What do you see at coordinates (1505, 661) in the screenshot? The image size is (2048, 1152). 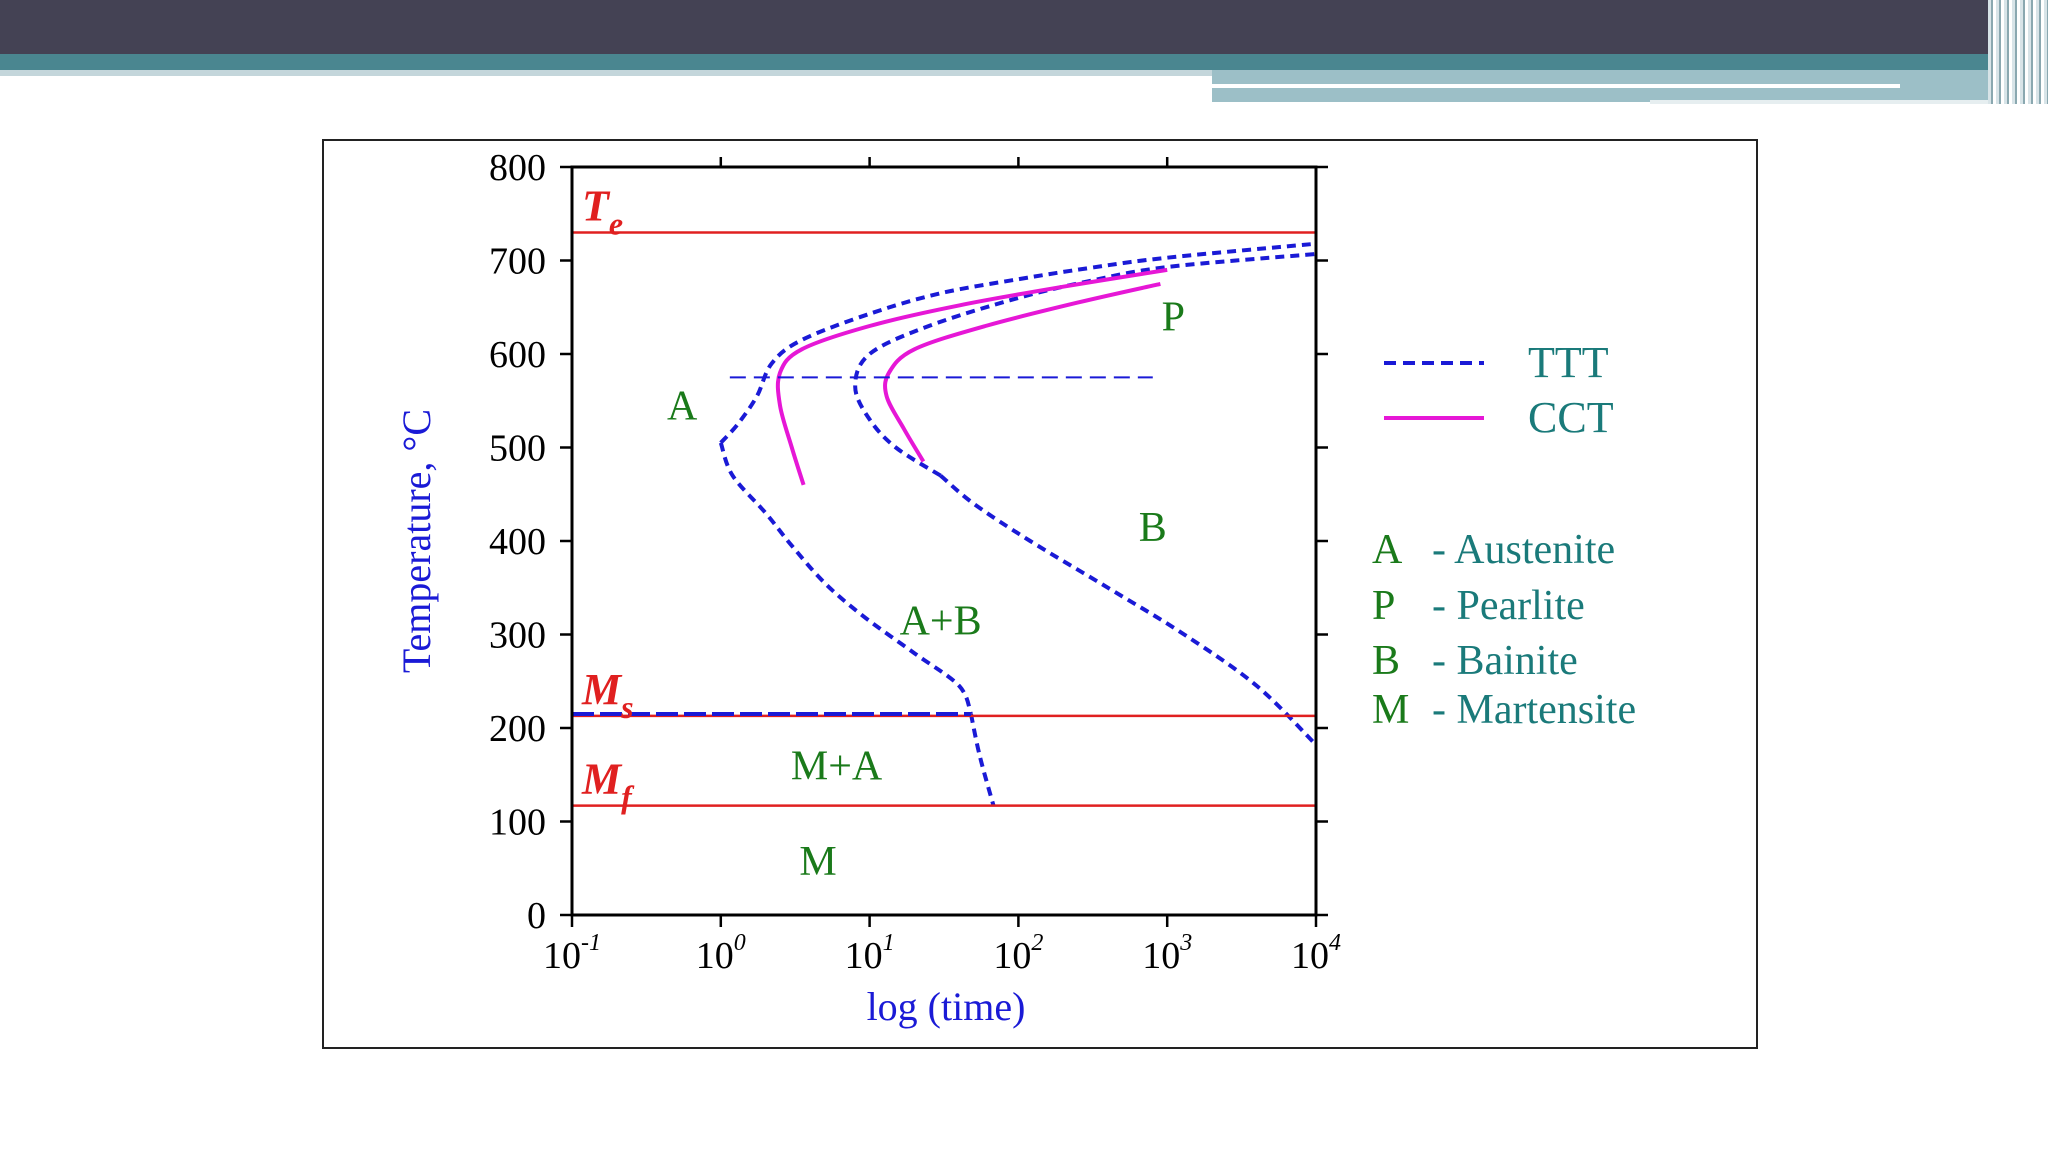 I see `phase-key-name: - Bainite` at bounding box center [1505, 661].